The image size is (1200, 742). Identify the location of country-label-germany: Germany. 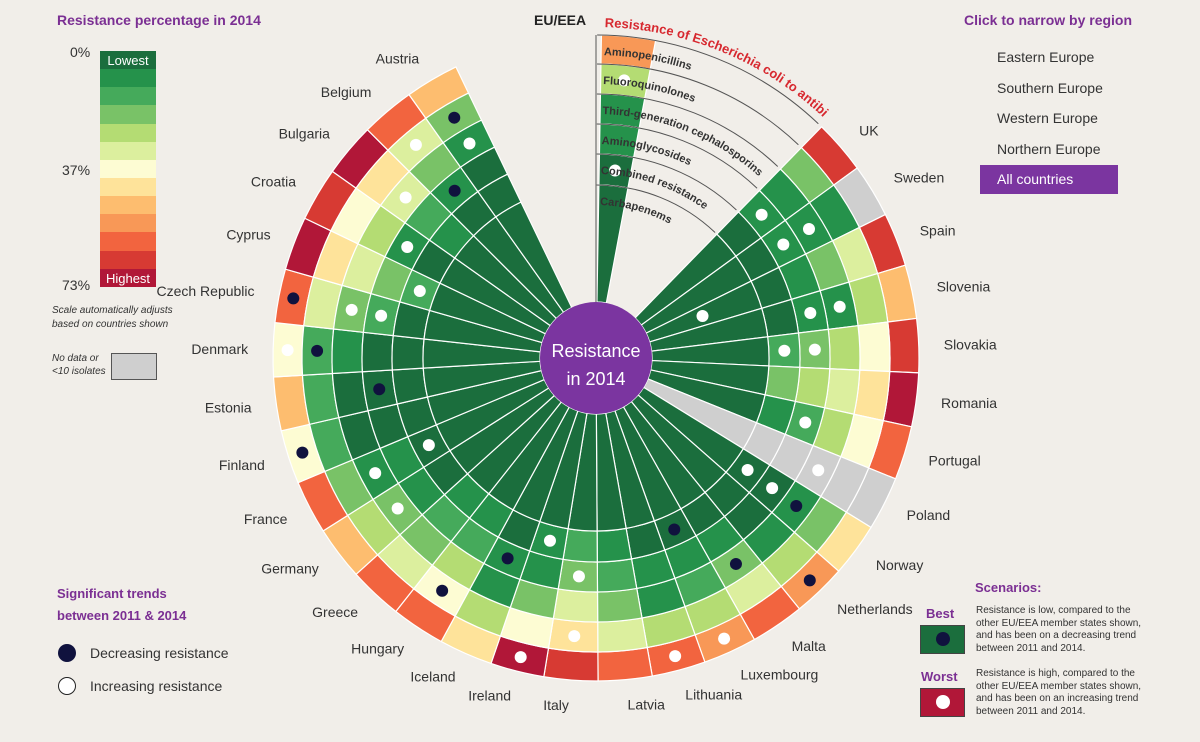
(290, 568).